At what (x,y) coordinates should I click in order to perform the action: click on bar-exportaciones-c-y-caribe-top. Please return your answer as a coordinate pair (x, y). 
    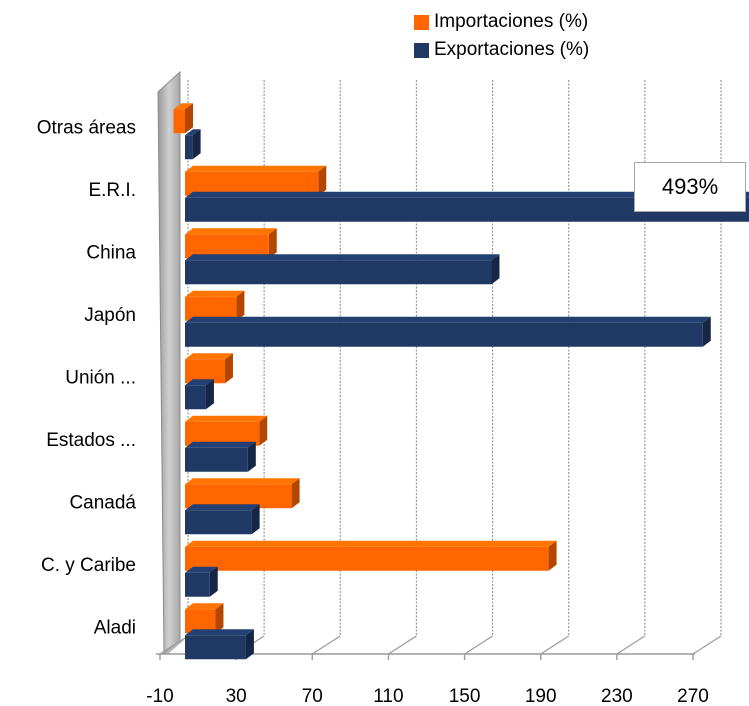
    Looking at the image, I should click on (201, 569).